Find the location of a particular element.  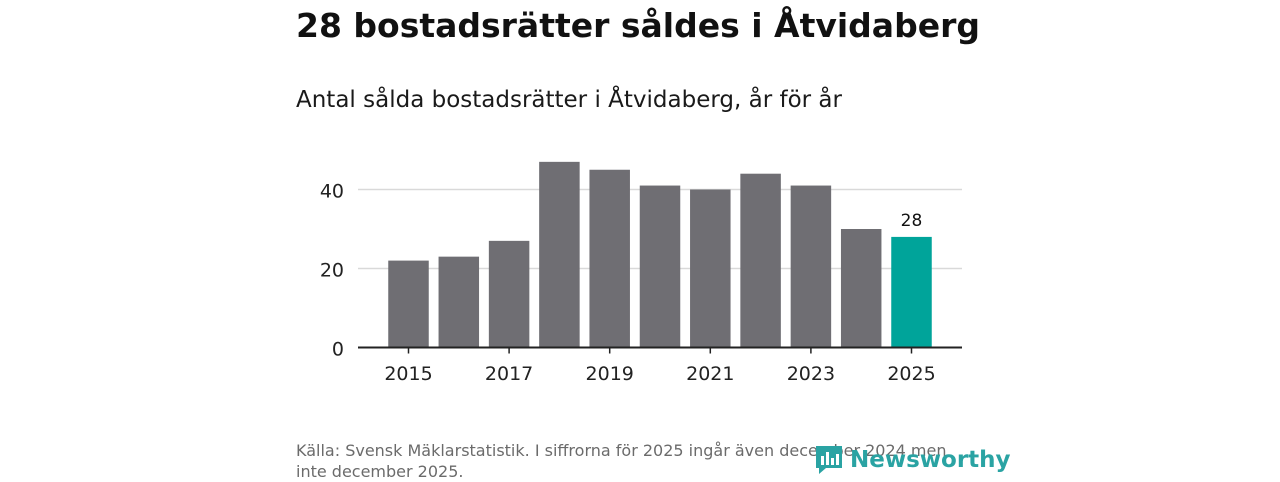

bar-2025 is located at coordinates (911, 292).